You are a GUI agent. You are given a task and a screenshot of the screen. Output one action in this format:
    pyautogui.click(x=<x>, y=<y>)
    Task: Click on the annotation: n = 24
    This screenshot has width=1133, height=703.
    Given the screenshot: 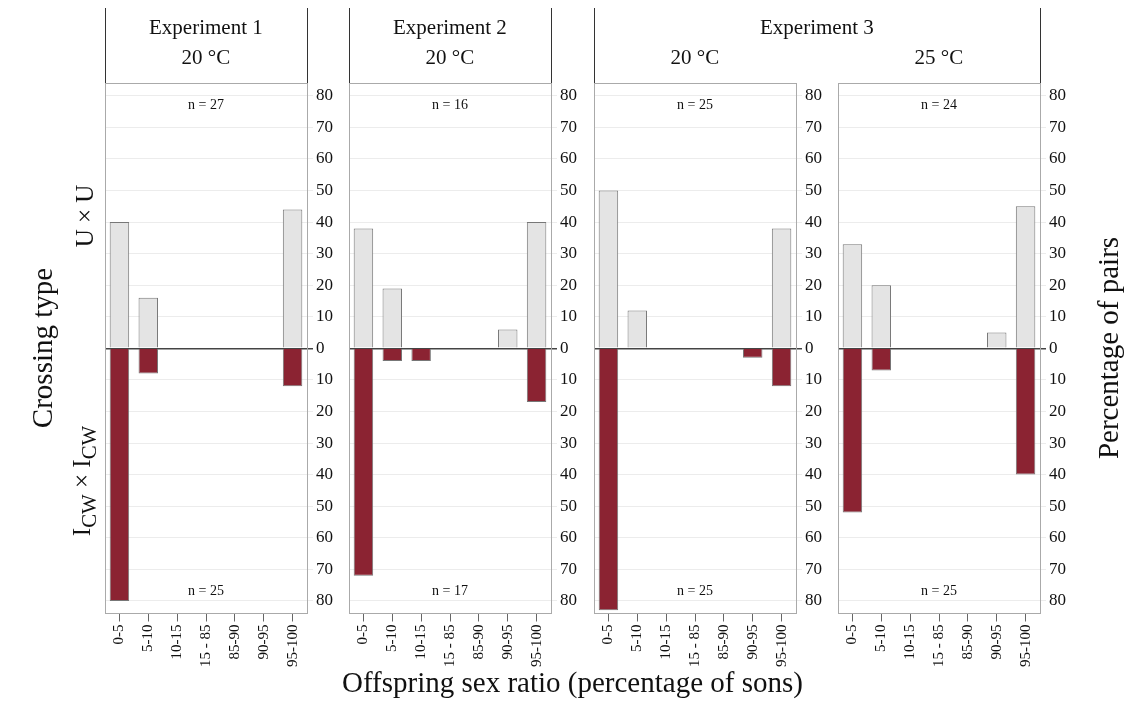 What is the action you would take?
    pyautogui.click(x=939, y=104)
    